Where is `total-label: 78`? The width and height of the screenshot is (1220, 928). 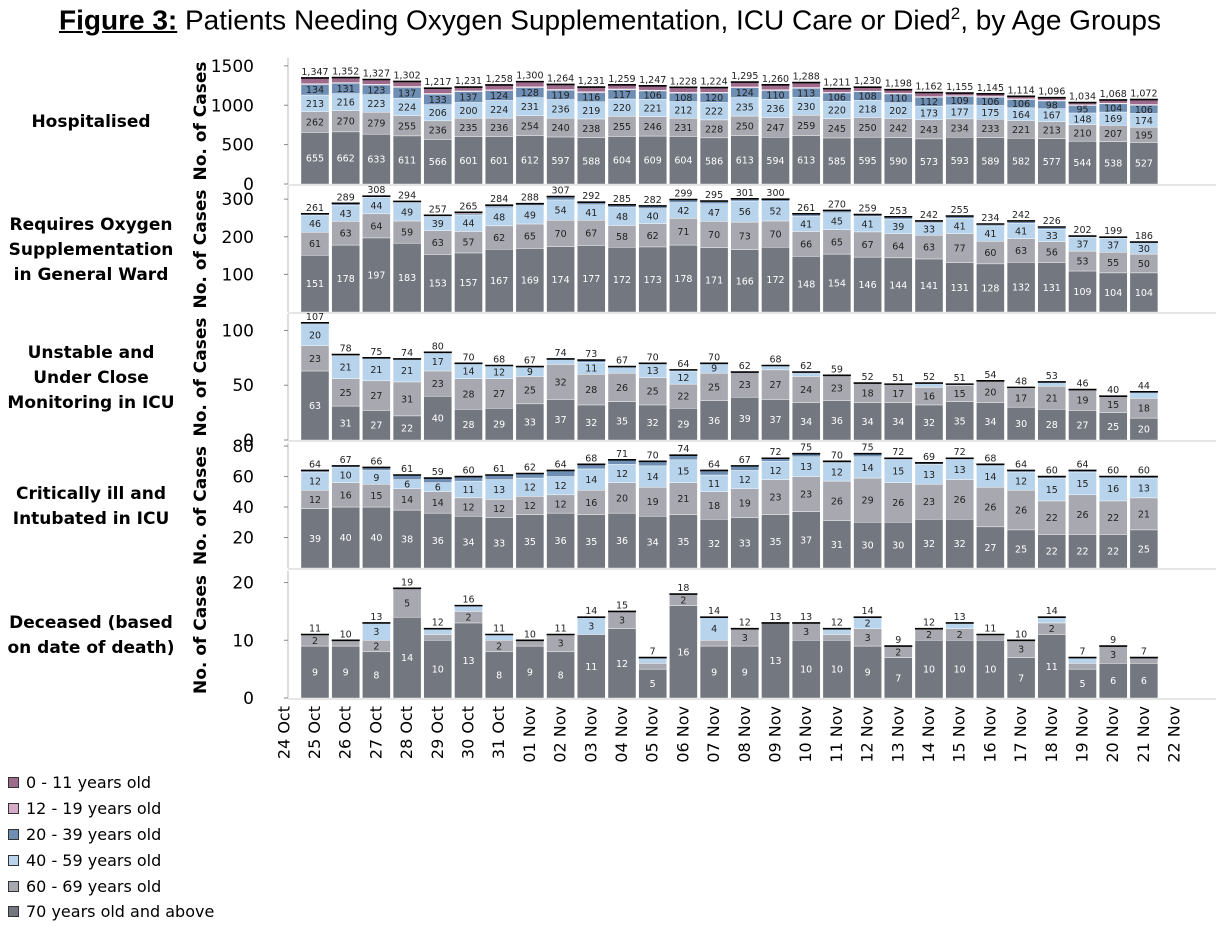
total-label: 78 is located at coordinates (346, 349).